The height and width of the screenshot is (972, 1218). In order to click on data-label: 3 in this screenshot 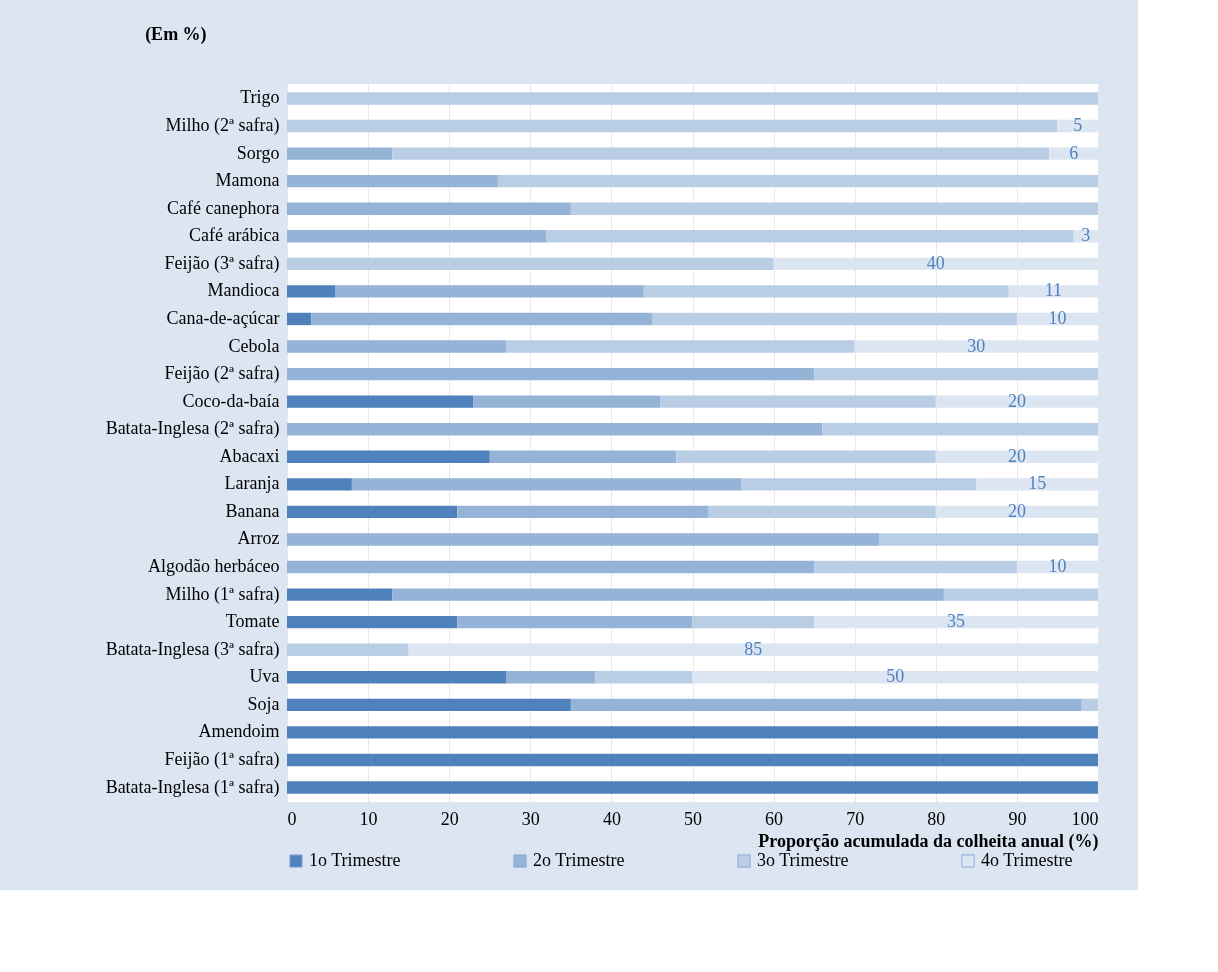, I will do `click(1086, 235)`.